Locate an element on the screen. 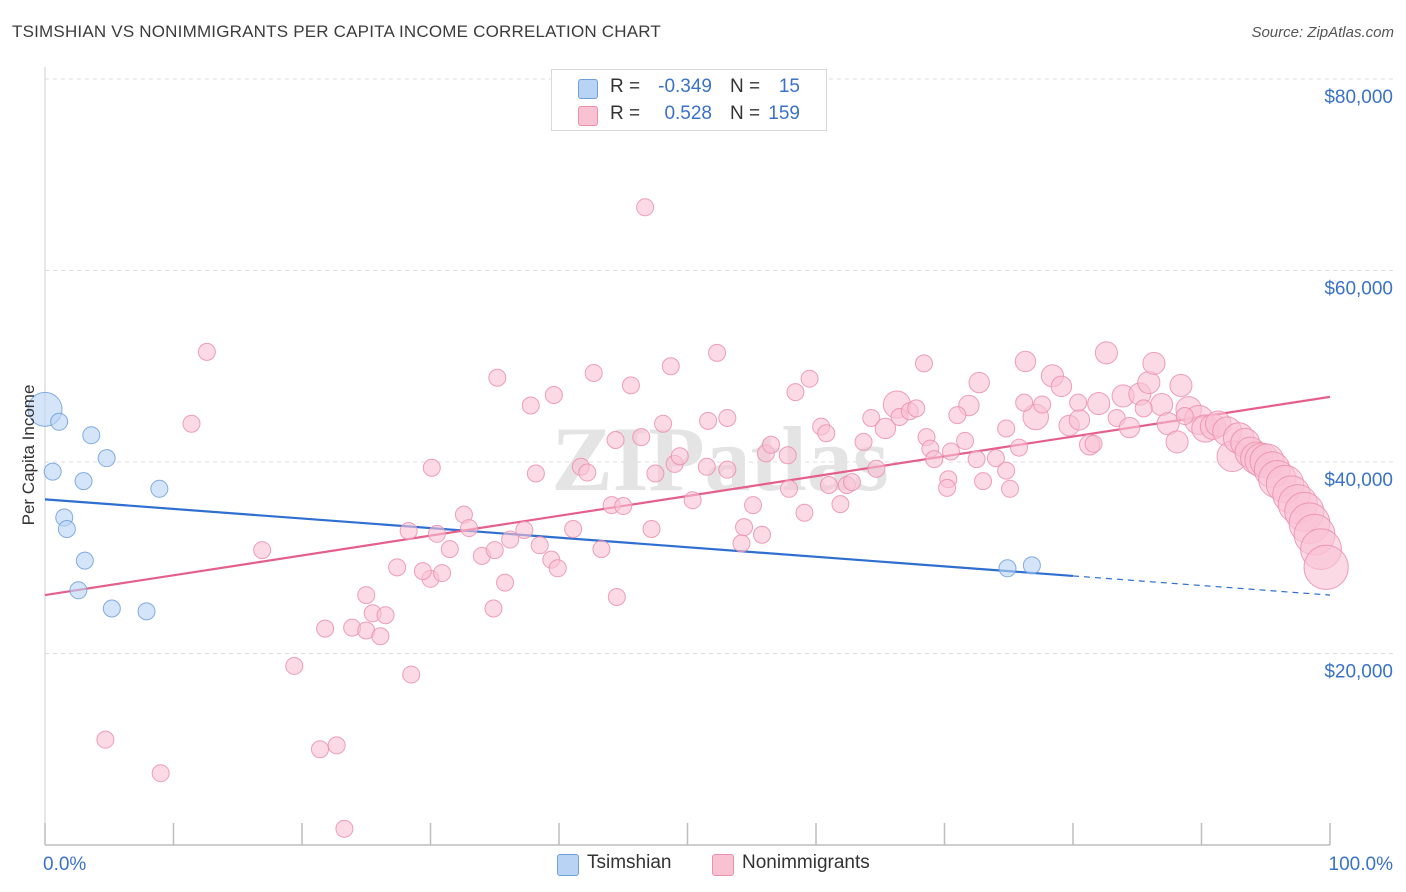 The width and height of the screenshot is (1406, 892). legend-label: Nonimmigrants is located at coordinates (806, 862).